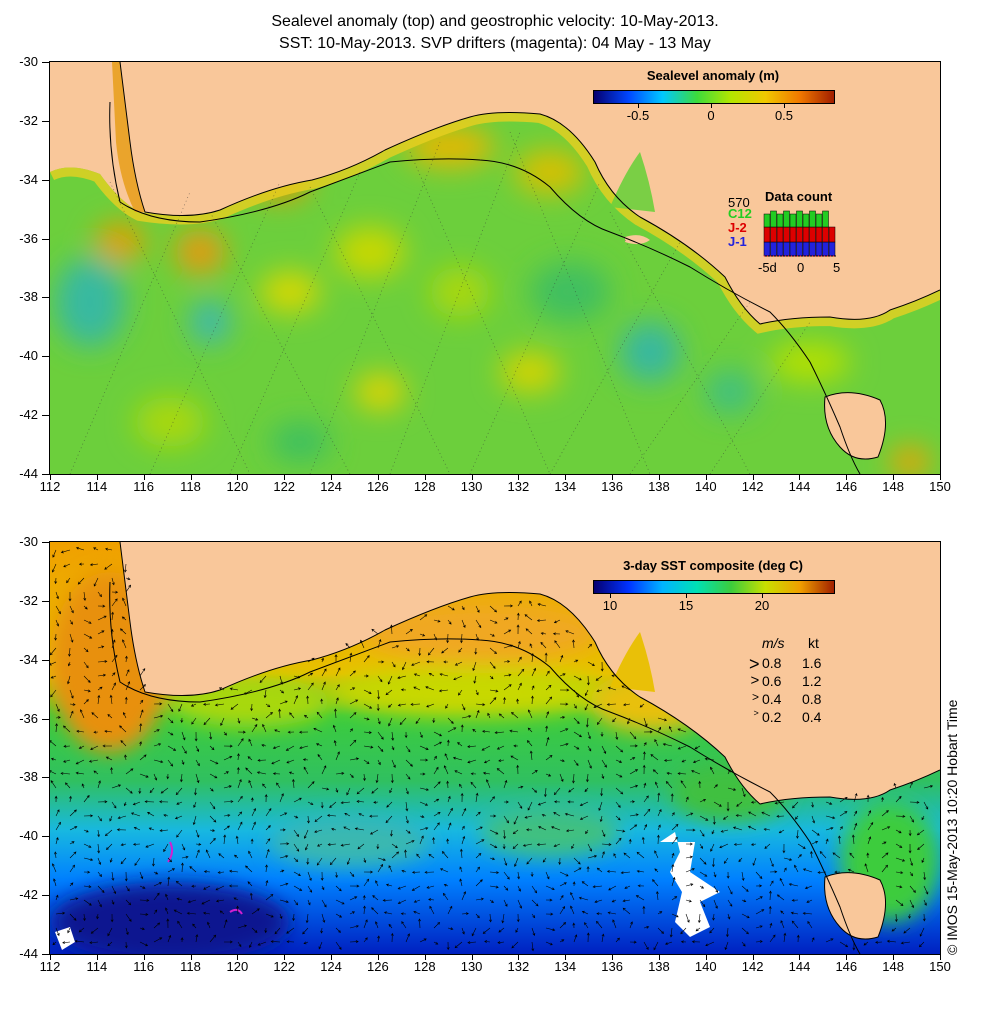 This screenshot has height=1020, width=990. Describe the element at coordinates (28, 473) in the screenshot. I see `lat-label: -44` at that location.